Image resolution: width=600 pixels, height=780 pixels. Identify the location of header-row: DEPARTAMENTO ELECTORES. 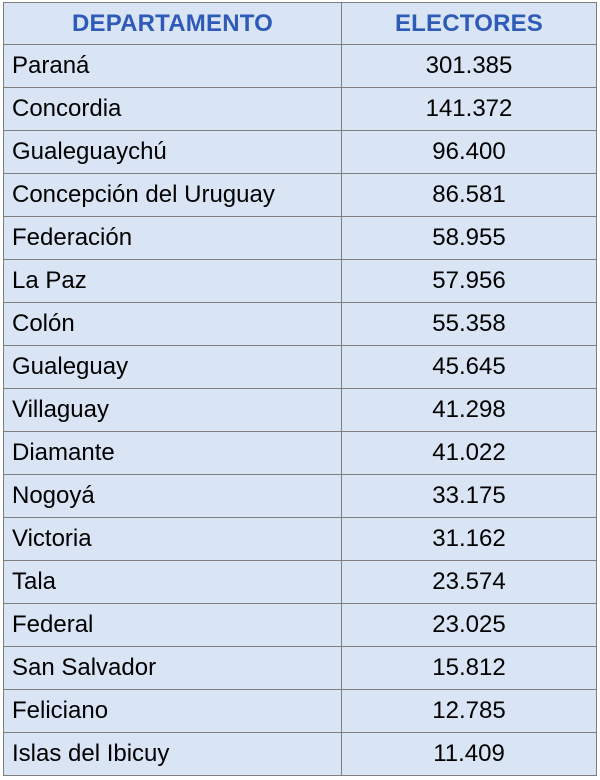
(300, 23).